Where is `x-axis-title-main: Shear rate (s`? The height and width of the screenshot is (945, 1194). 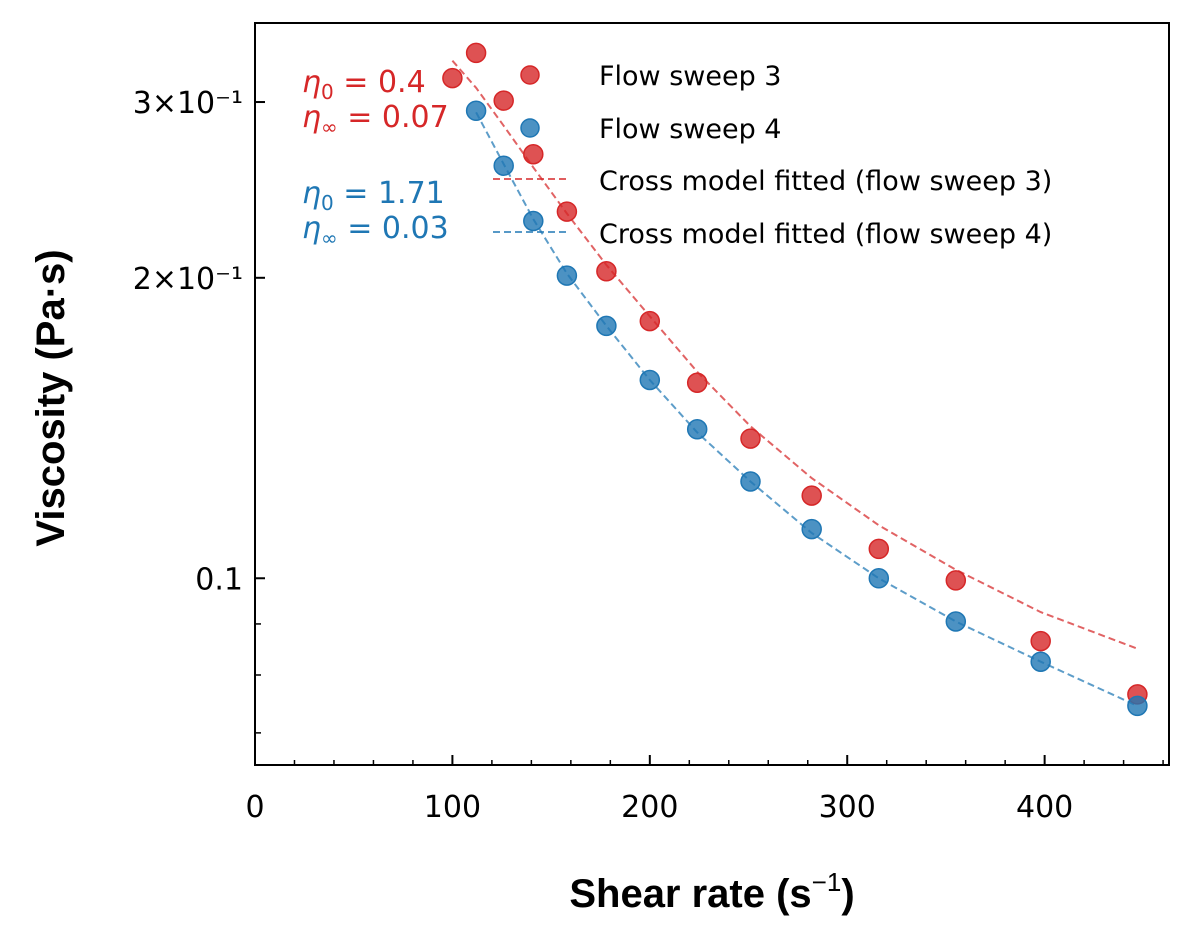 x-axis-title-main: Shear rate (s is located at coordinates (690, 894).